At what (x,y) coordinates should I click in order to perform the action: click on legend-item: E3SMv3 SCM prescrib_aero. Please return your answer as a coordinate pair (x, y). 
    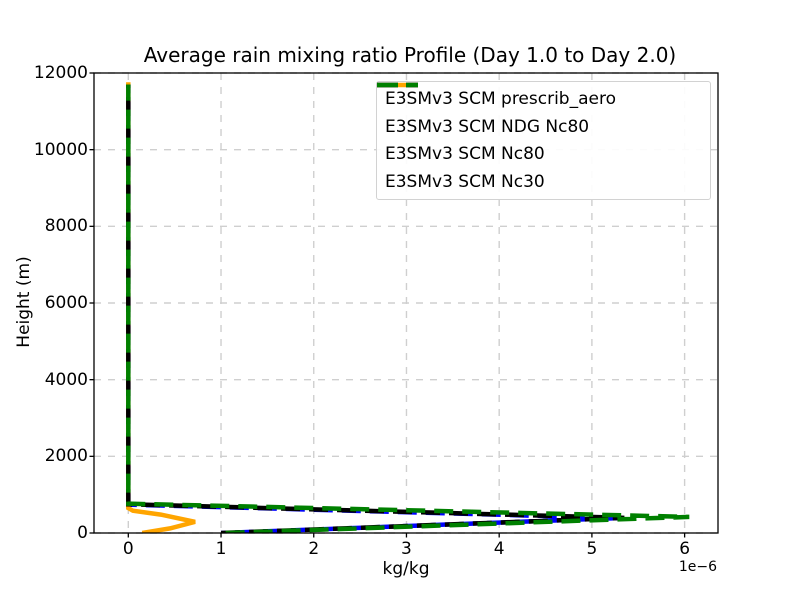
    Looking at the image, I should click on (539, 97).